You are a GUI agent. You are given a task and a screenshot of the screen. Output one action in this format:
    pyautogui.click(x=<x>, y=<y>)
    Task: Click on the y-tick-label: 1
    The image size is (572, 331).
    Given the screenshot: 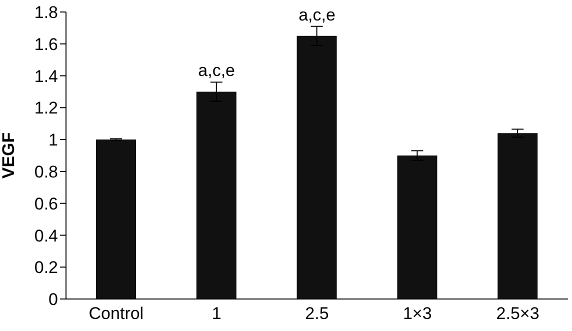 What is the action you would take?
    pyautogui.click(x=53, y=140)
    